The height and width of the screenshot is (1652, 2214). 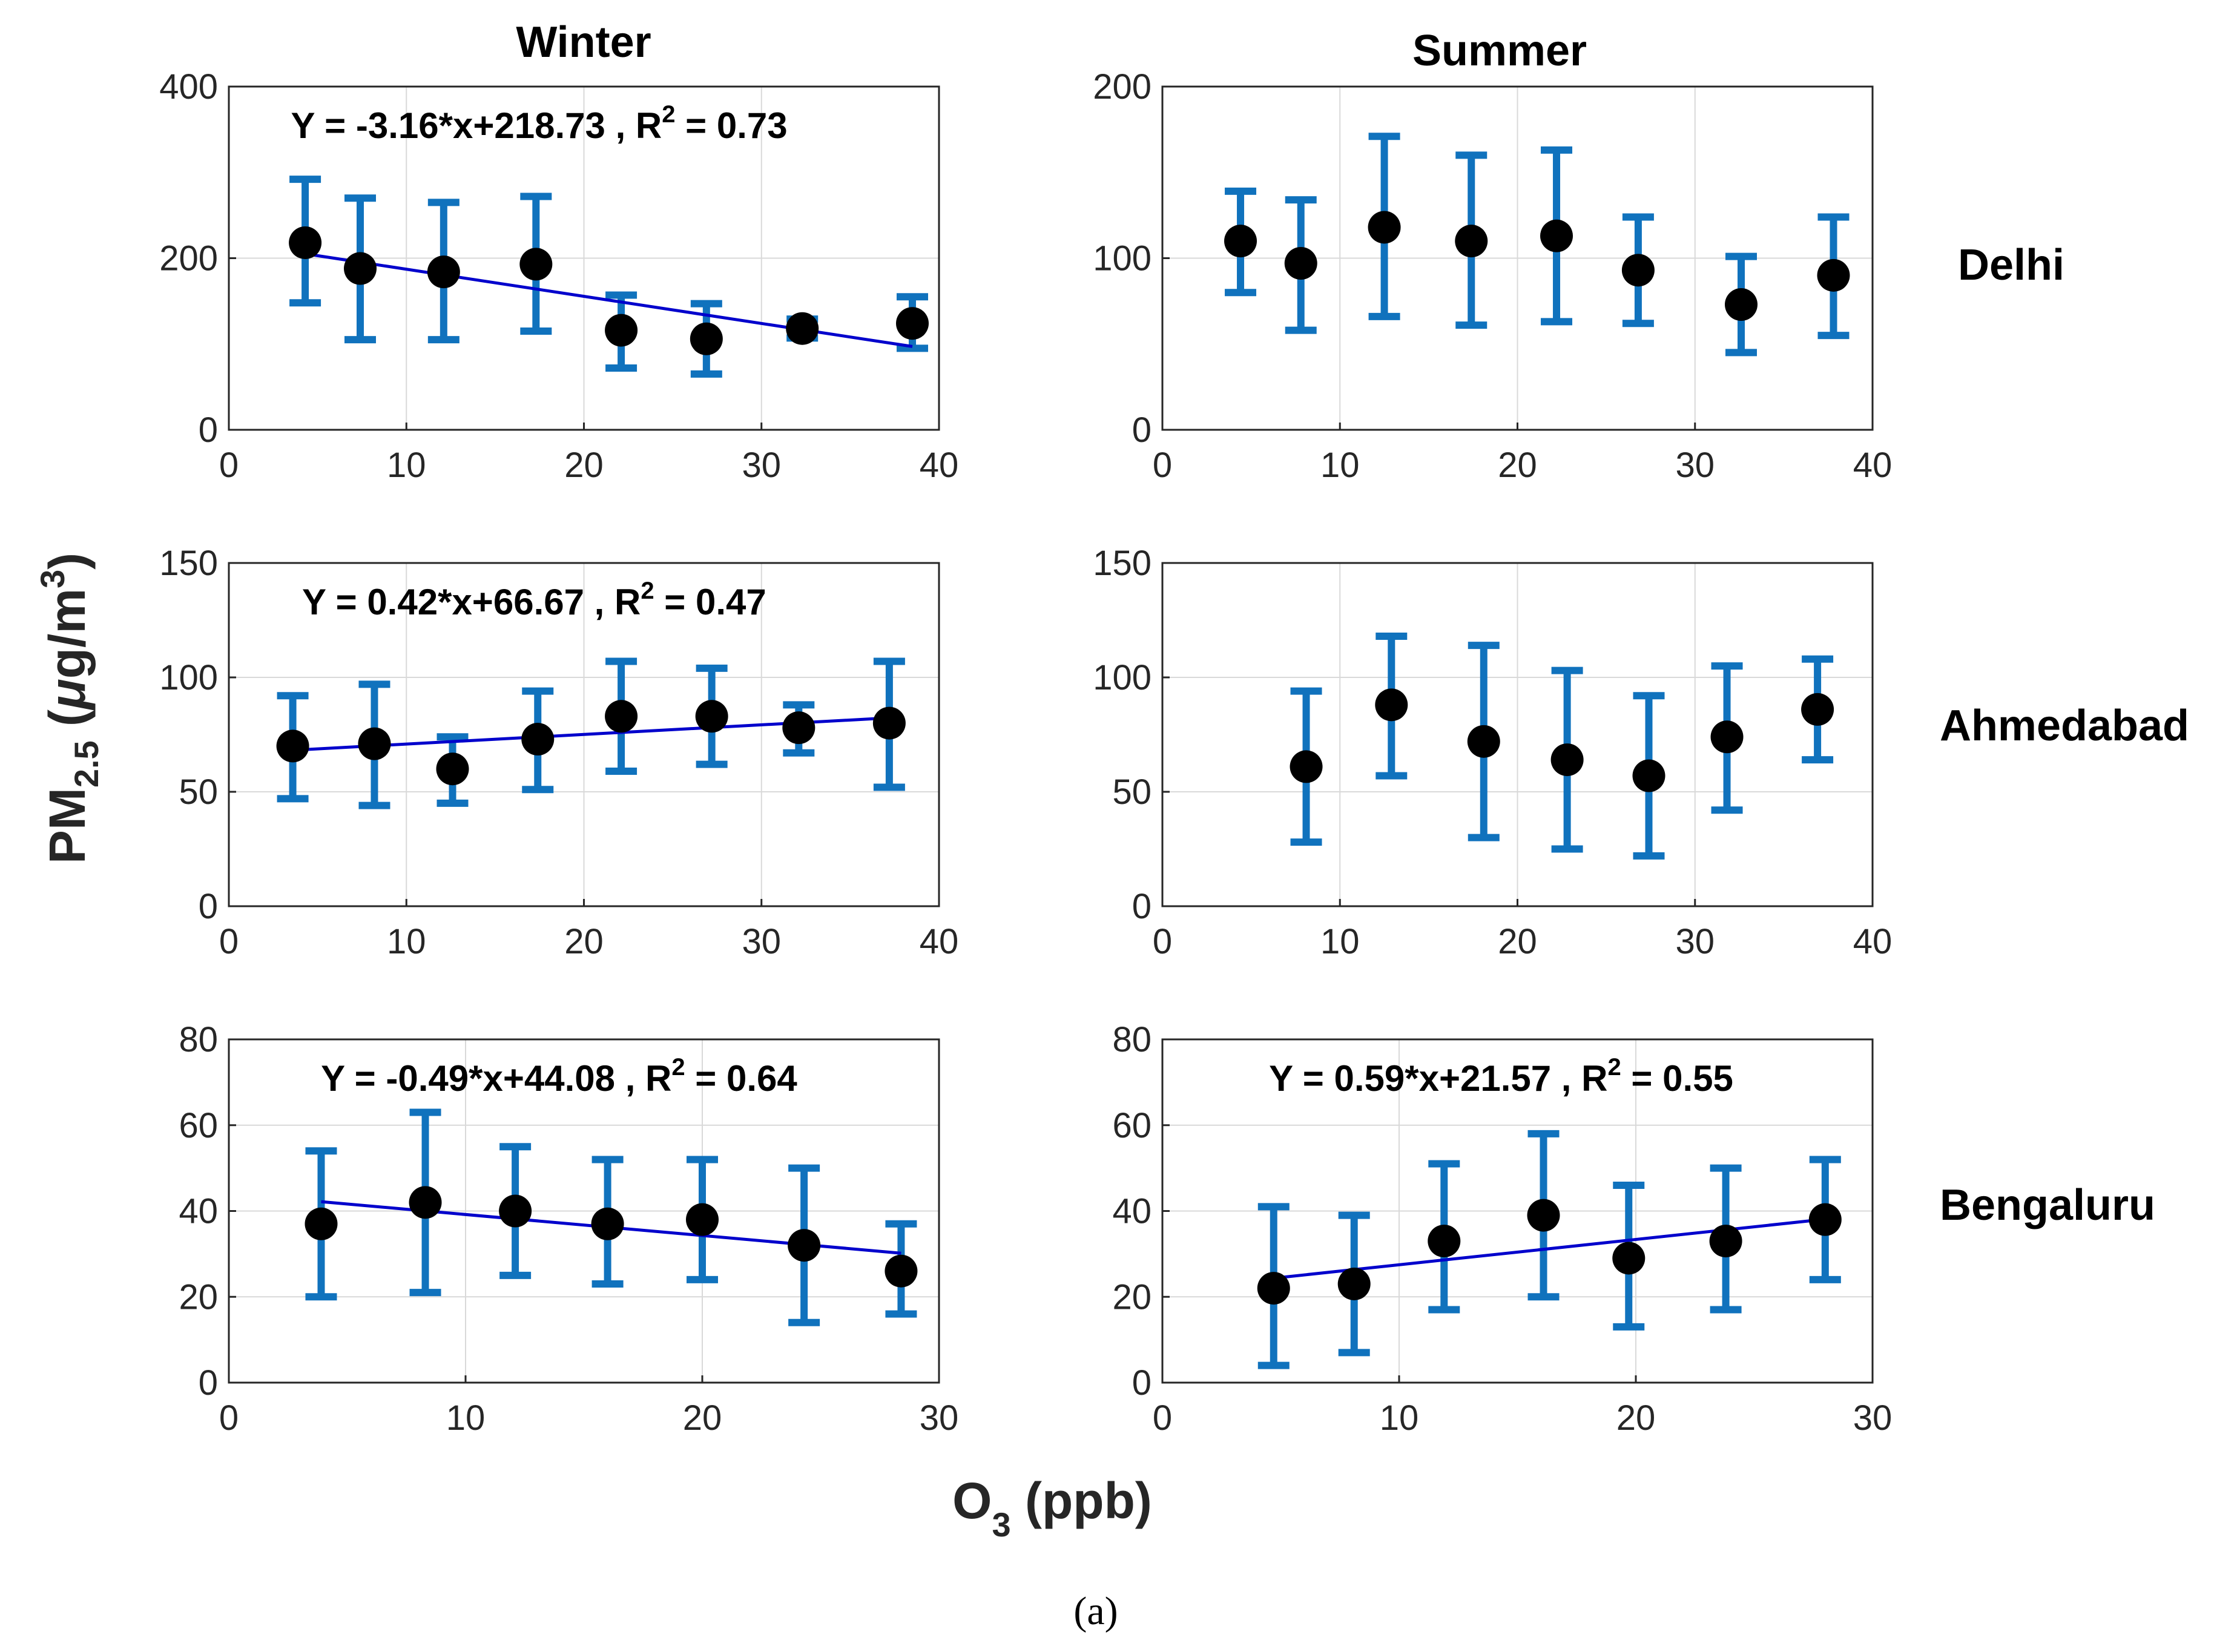 What do you see at coordinates (741, 1078) in the screenshot?
I see `equation-r2-value: = 0.64` at bounding box center [741, 1078].